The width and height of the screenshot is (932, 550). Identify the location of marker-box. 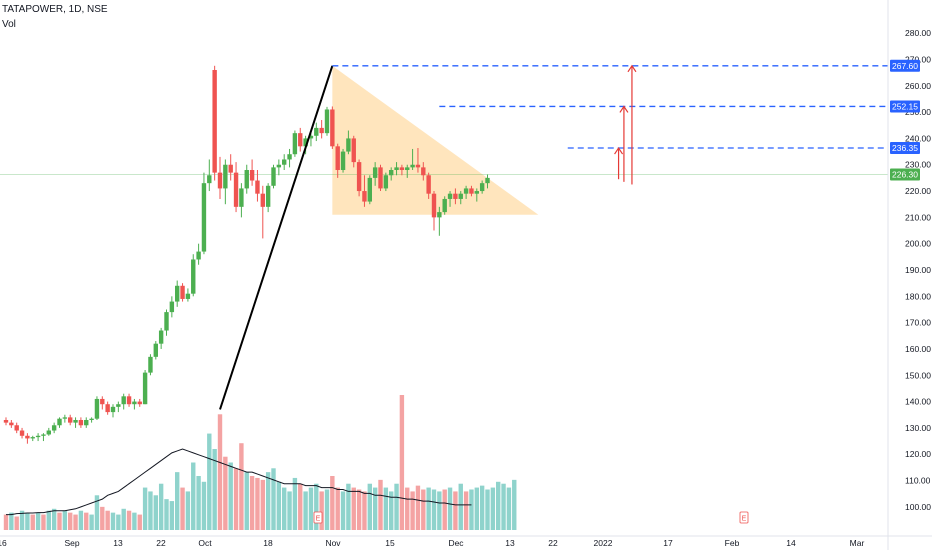
(318, 517).